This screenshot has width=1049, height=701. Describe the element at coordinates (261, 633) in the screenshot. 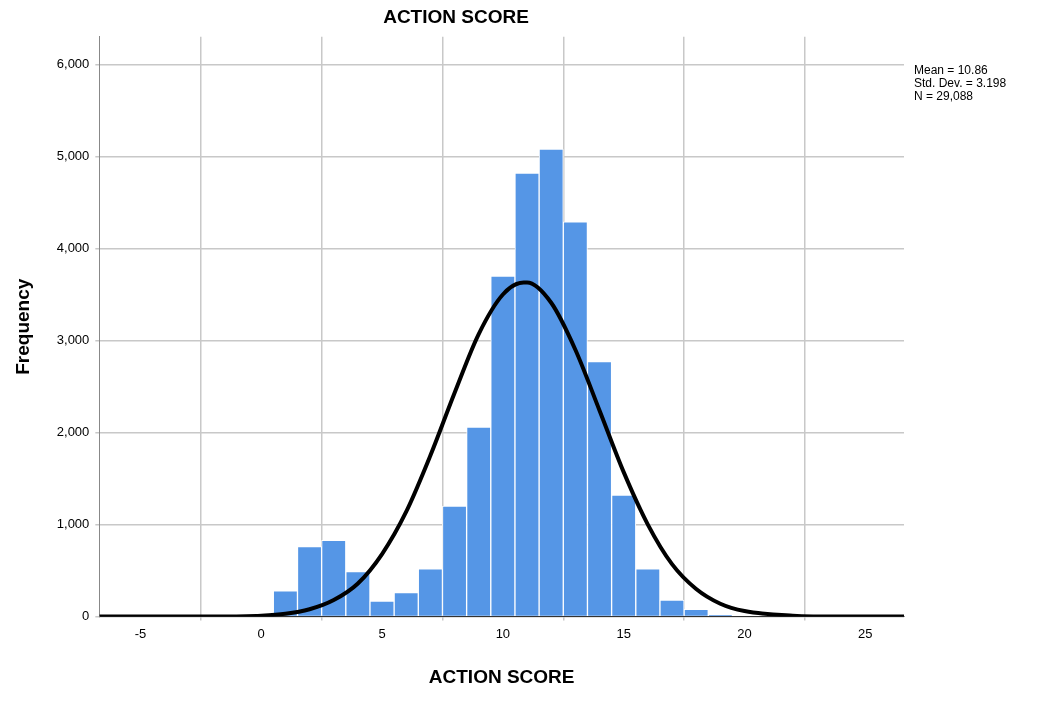

I see `x-tick-label: 0` at that location.